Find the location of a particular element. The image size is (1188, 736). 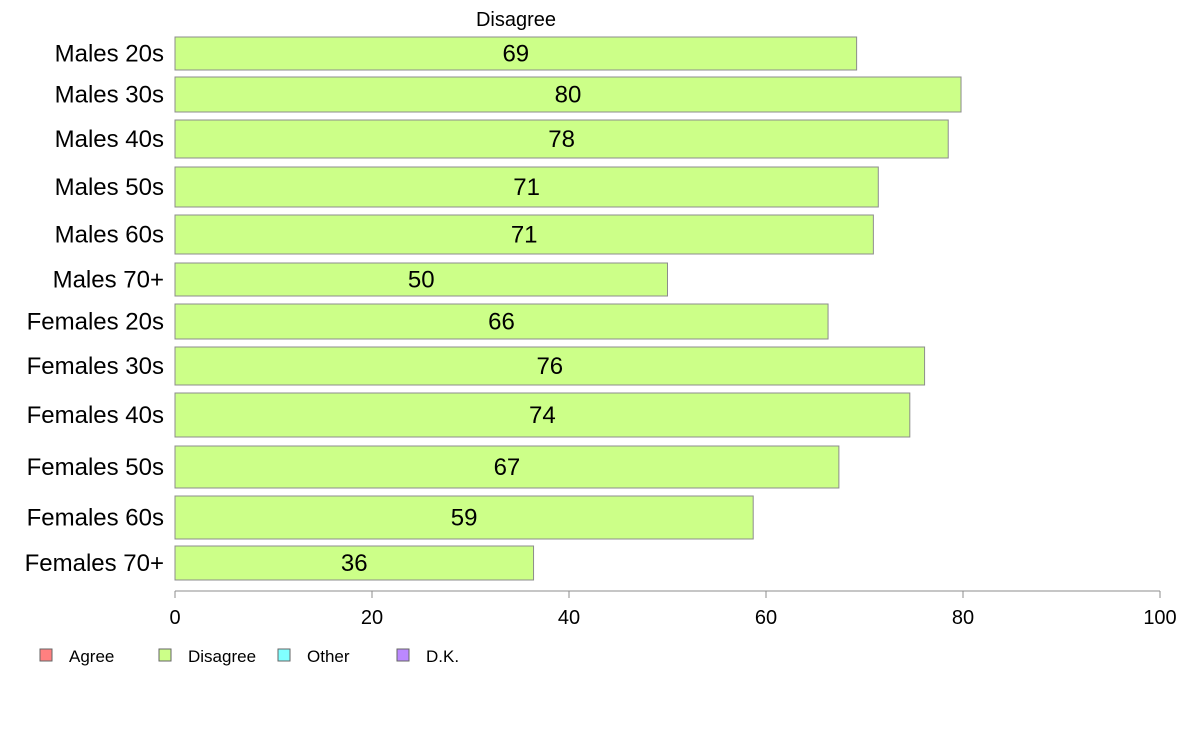

x-tick-label: 40 is located at coordinates (569, 618).